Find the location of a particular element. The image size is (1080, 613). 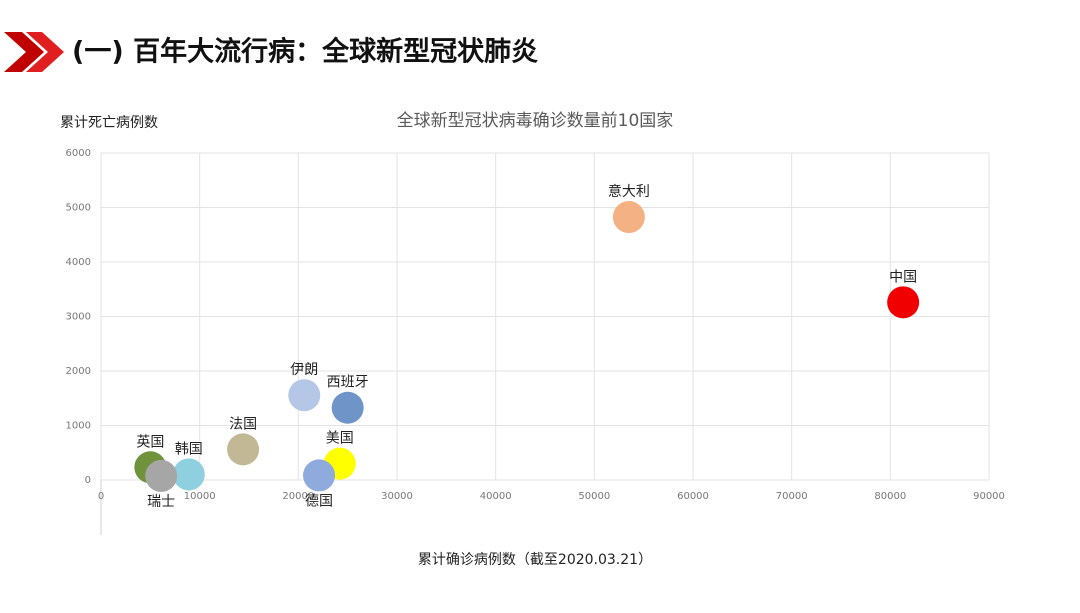

y-tick-label: 6000 is located at coordinates (78, 153).